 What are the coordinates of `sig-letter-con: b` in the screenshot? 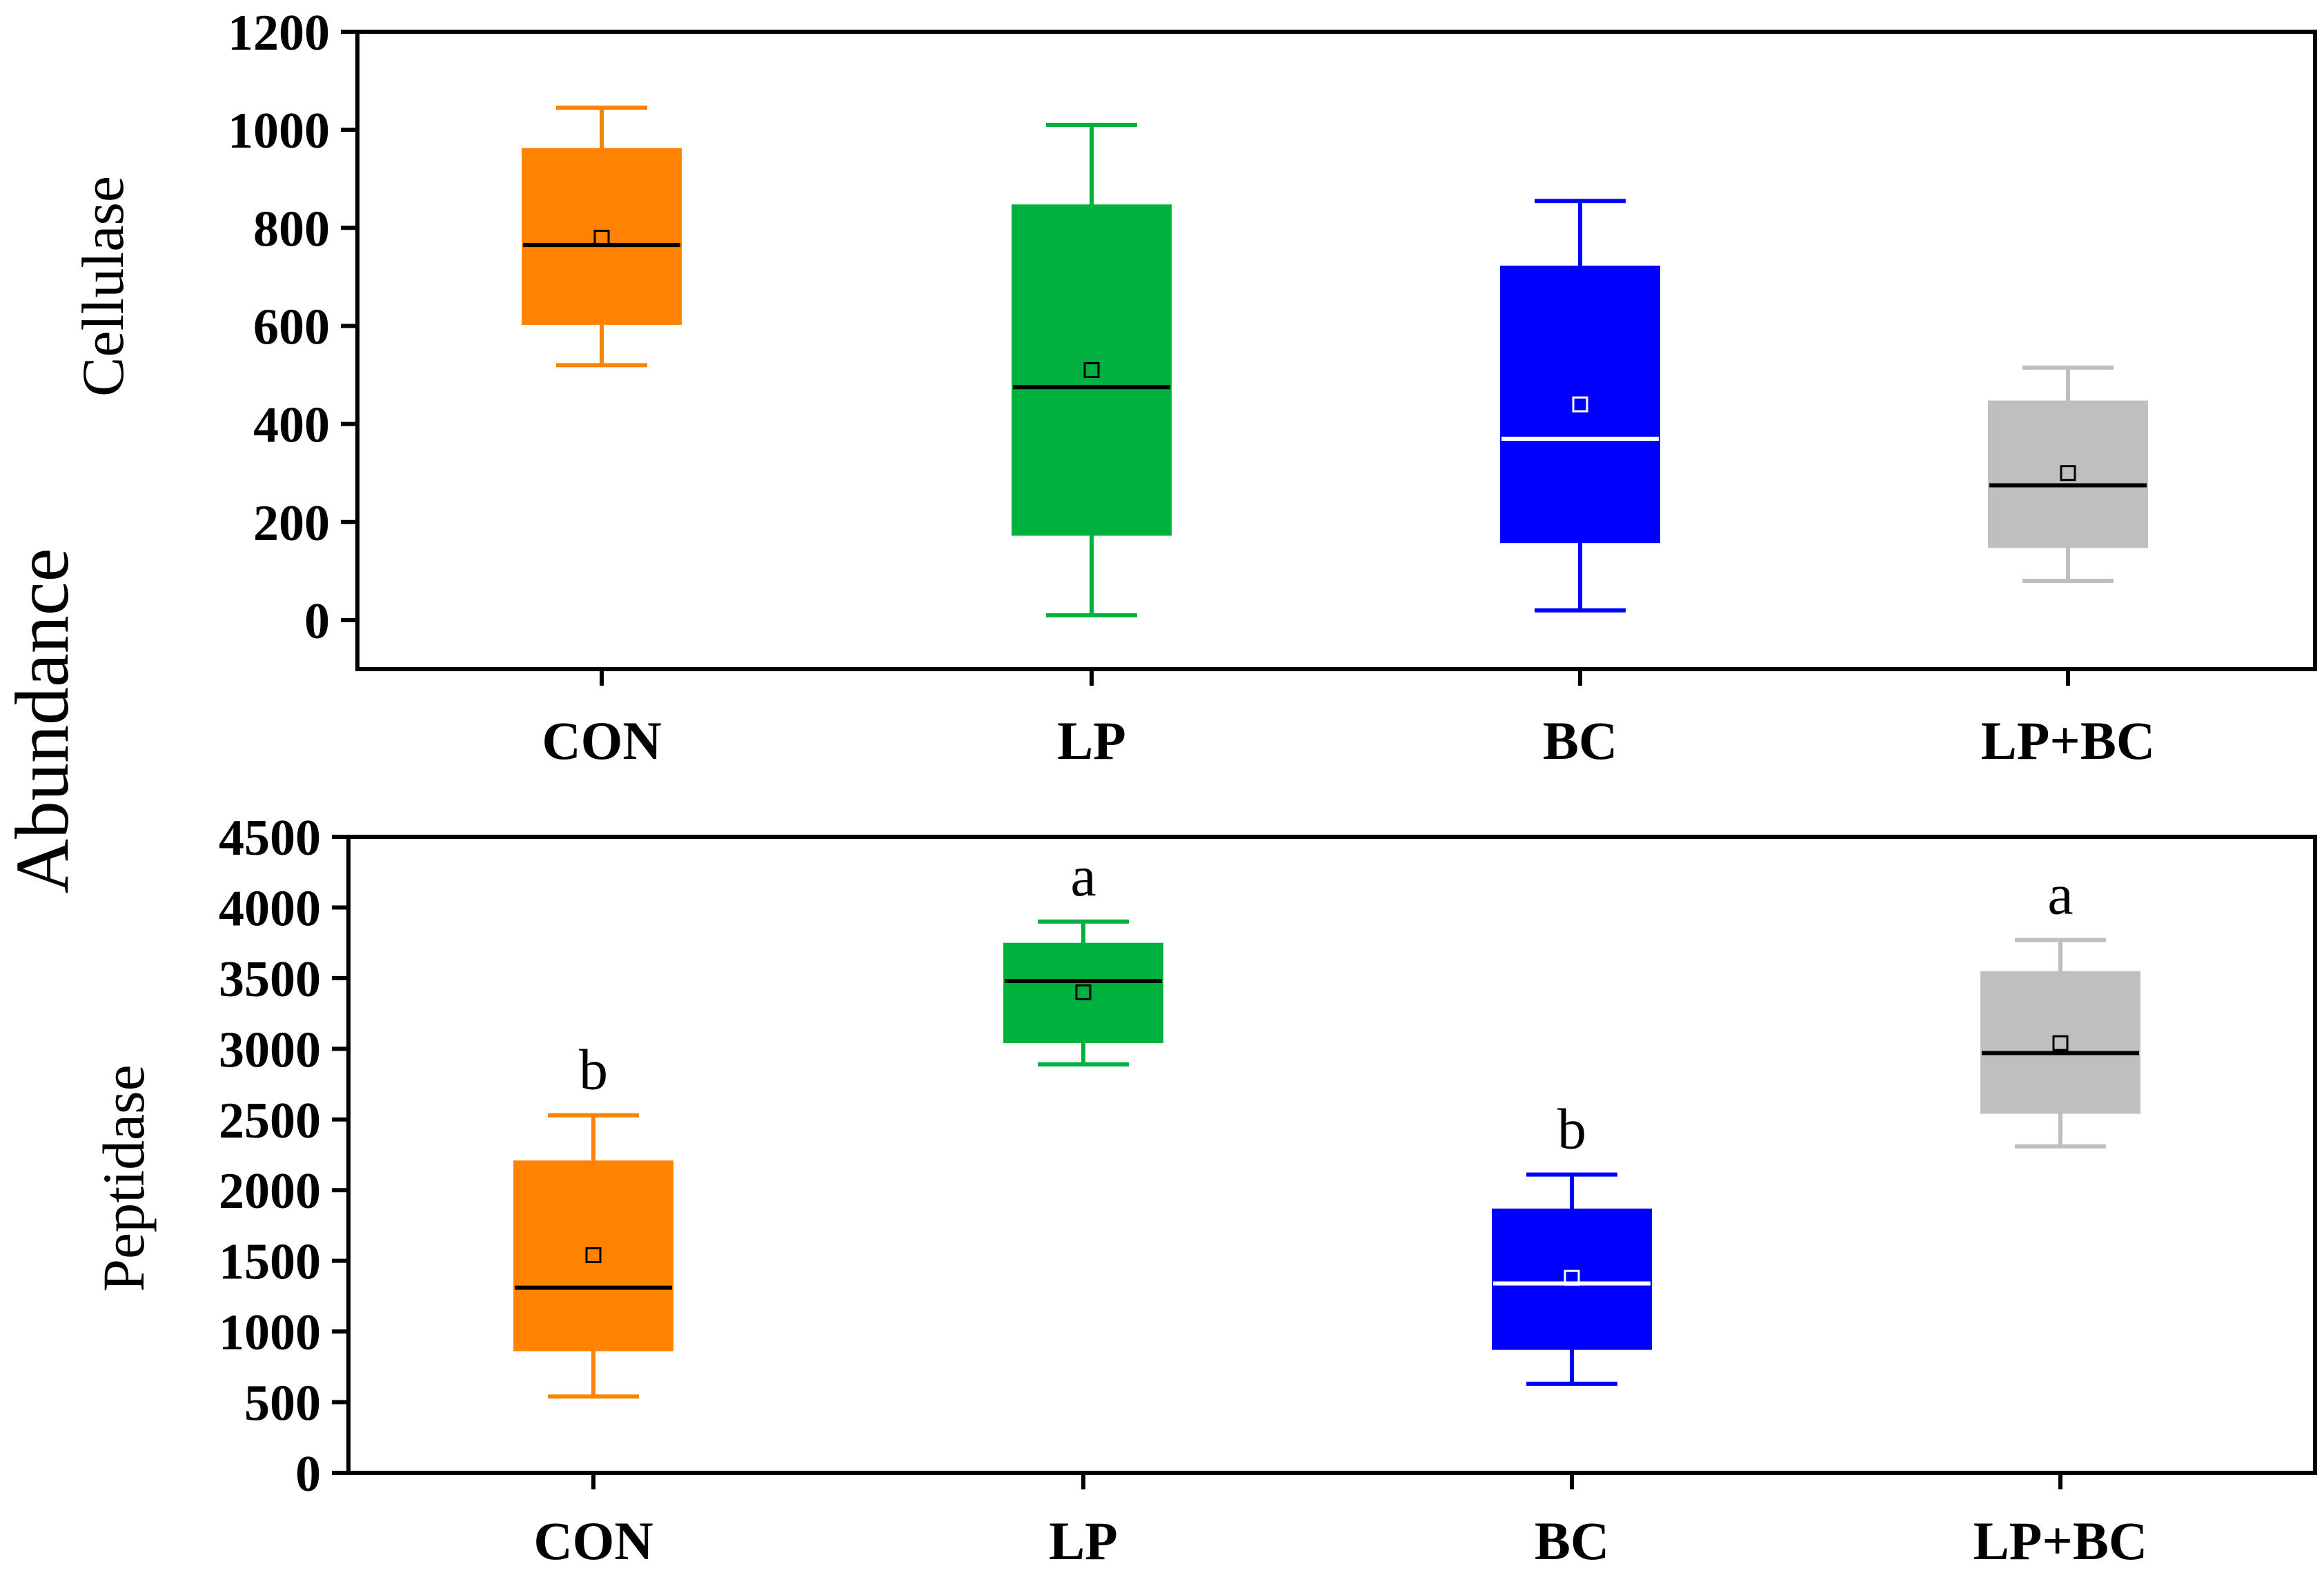 It's located at (593, 1070).